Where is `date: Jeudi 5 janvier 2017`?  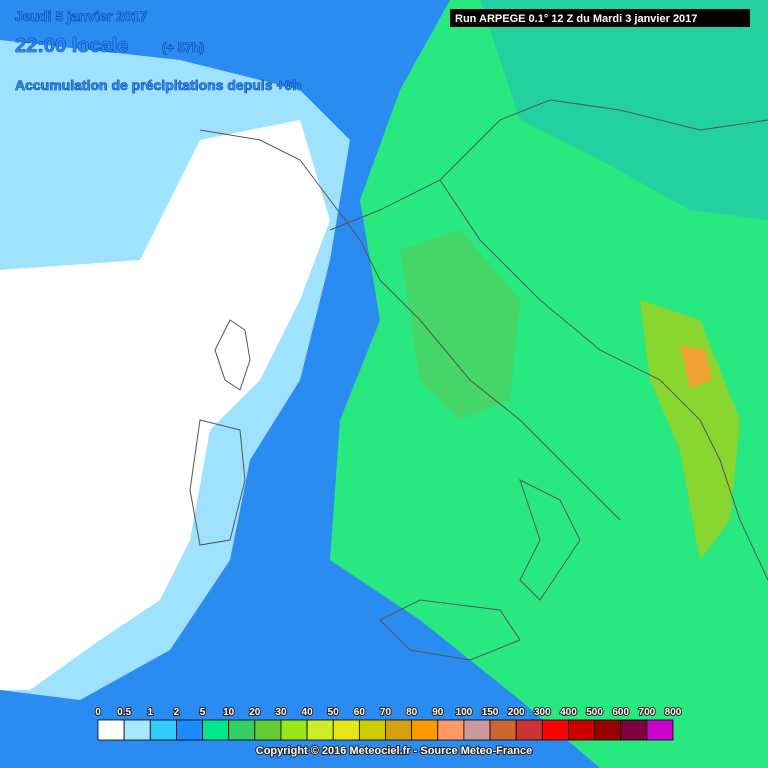
date: Jeudi 5 janvier 2017 is located at coordinates (81, 16).